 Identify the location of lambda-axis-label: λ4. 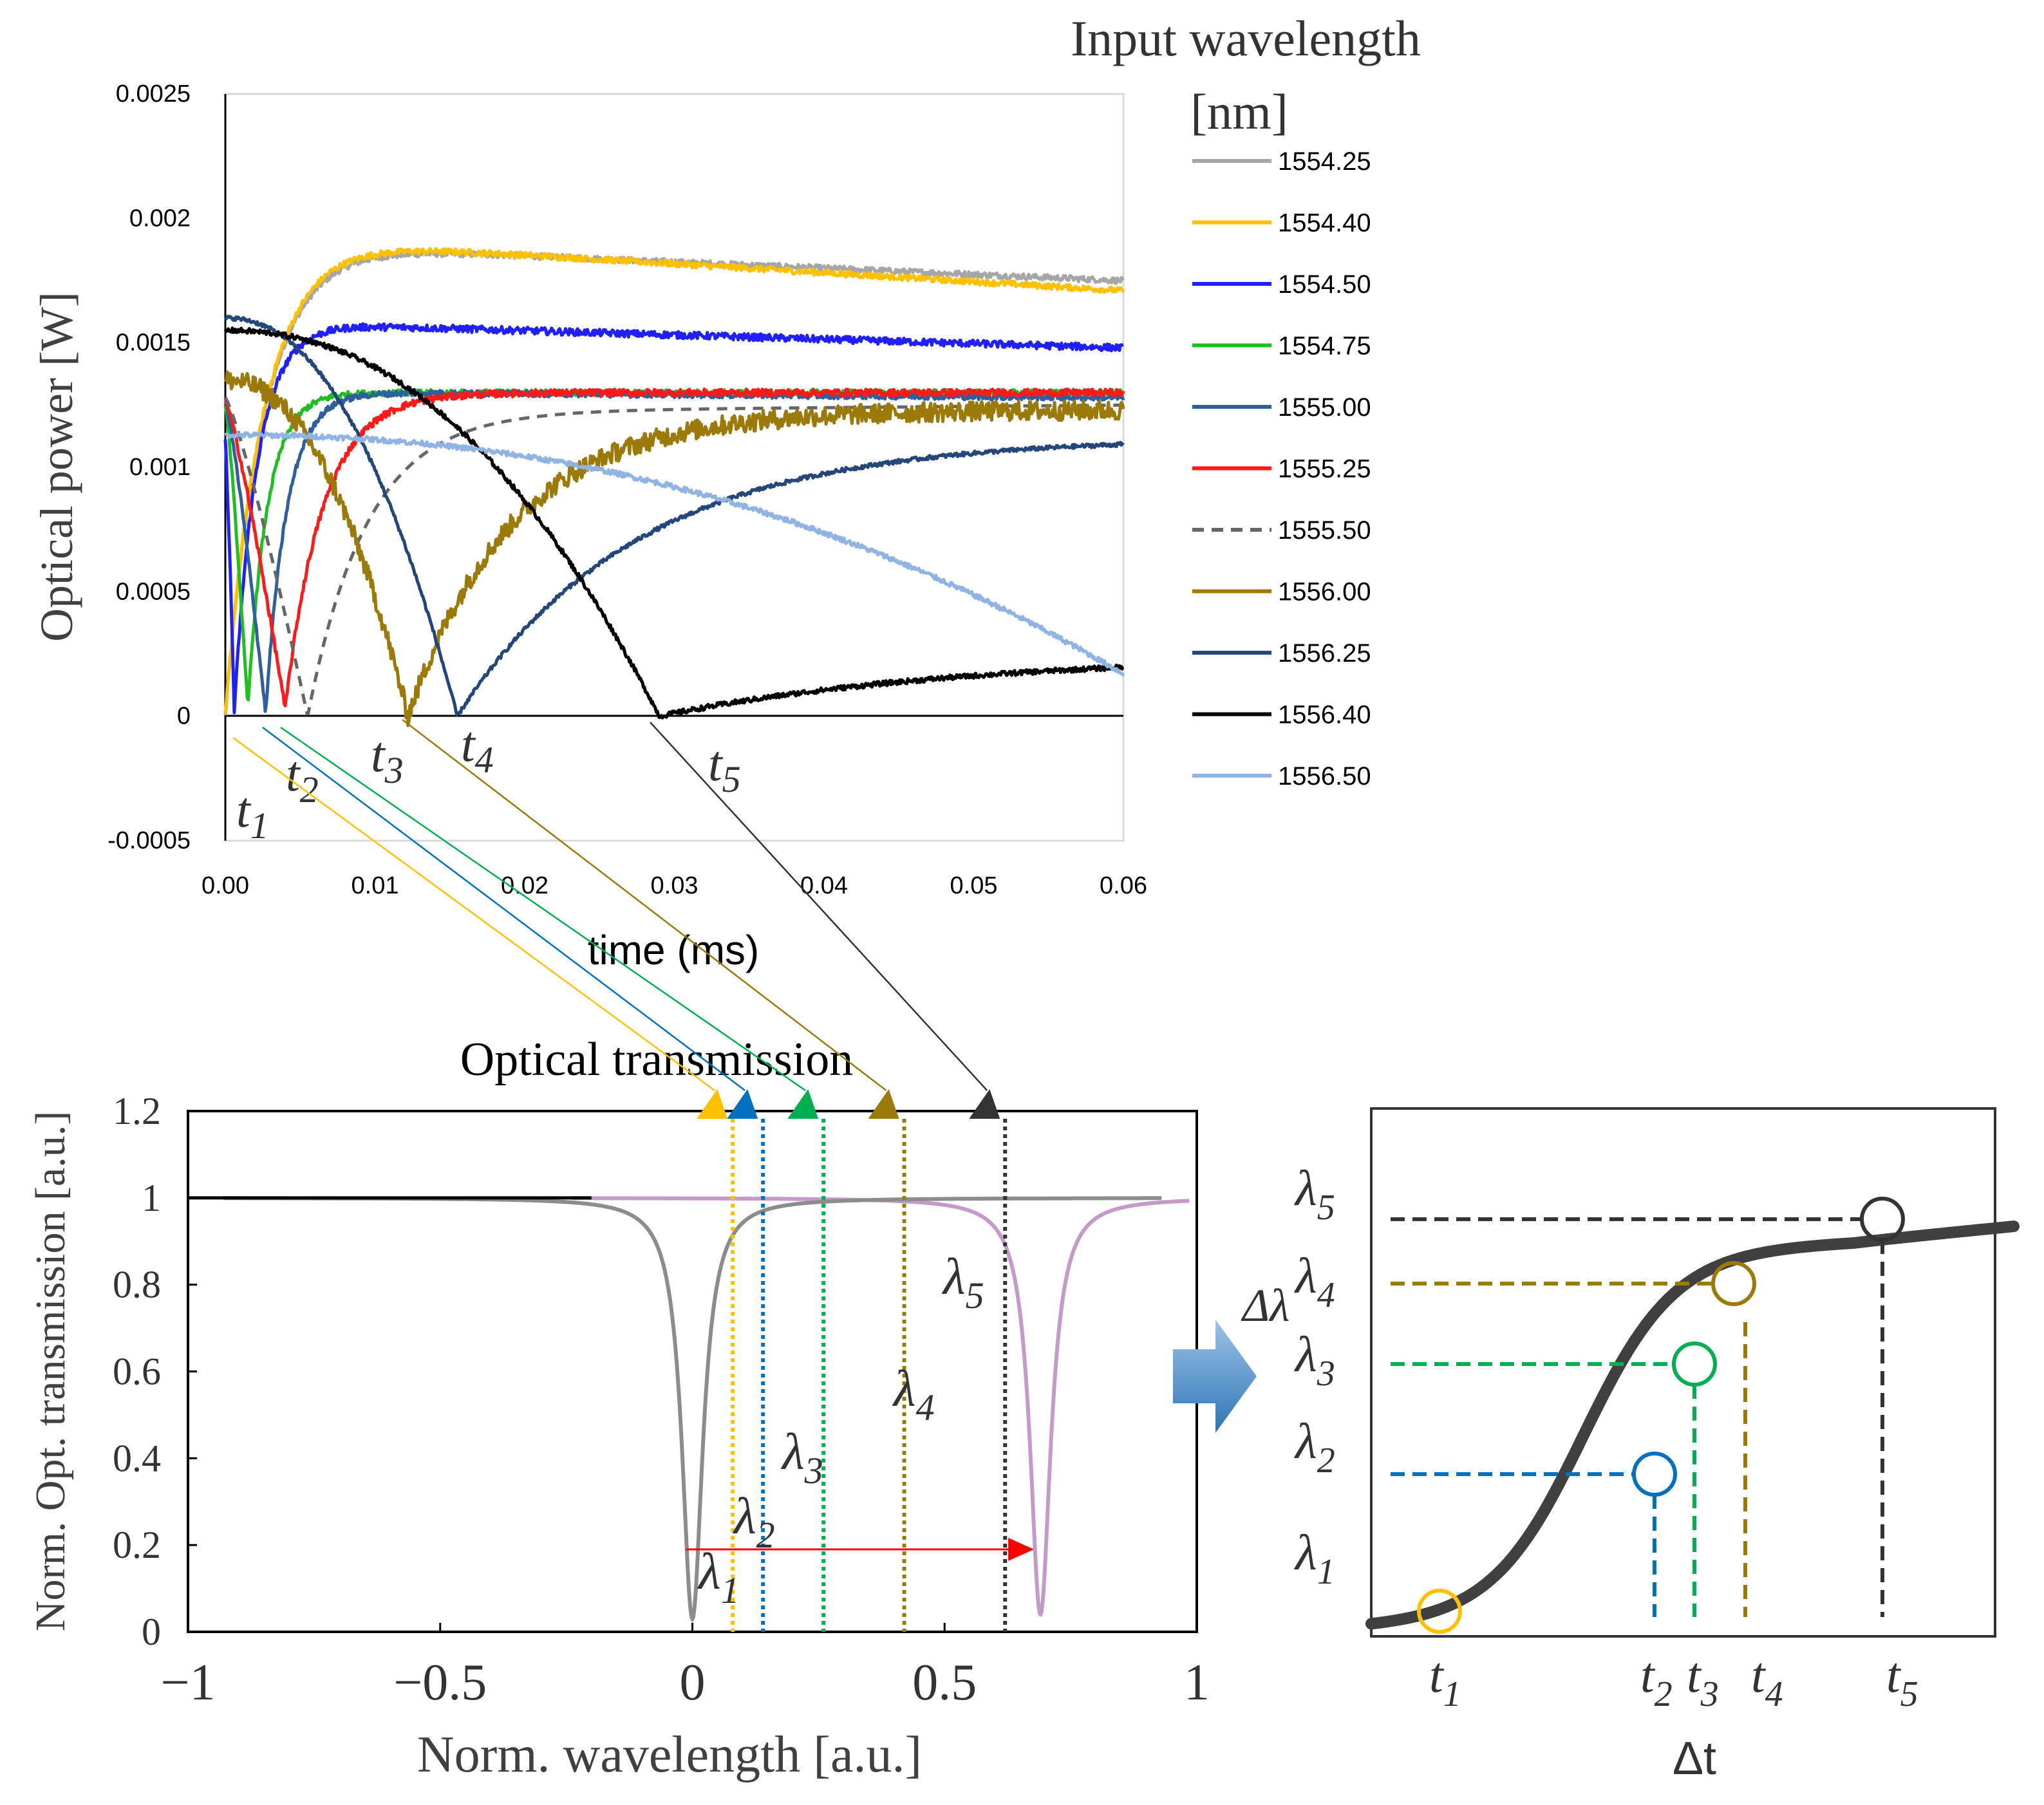
(1314, 1281).